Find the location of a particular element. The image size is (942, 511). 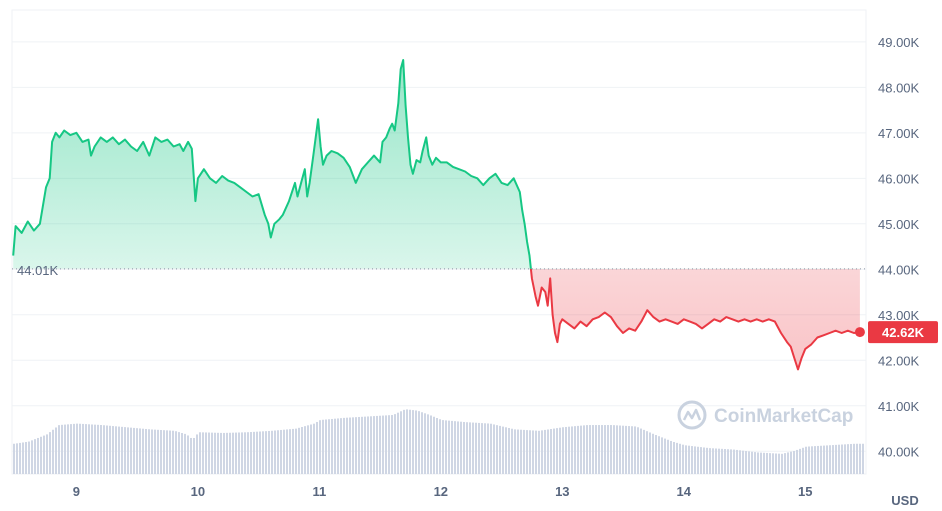

y-tick-label: 47.00K is located at coordinates (899, 133).